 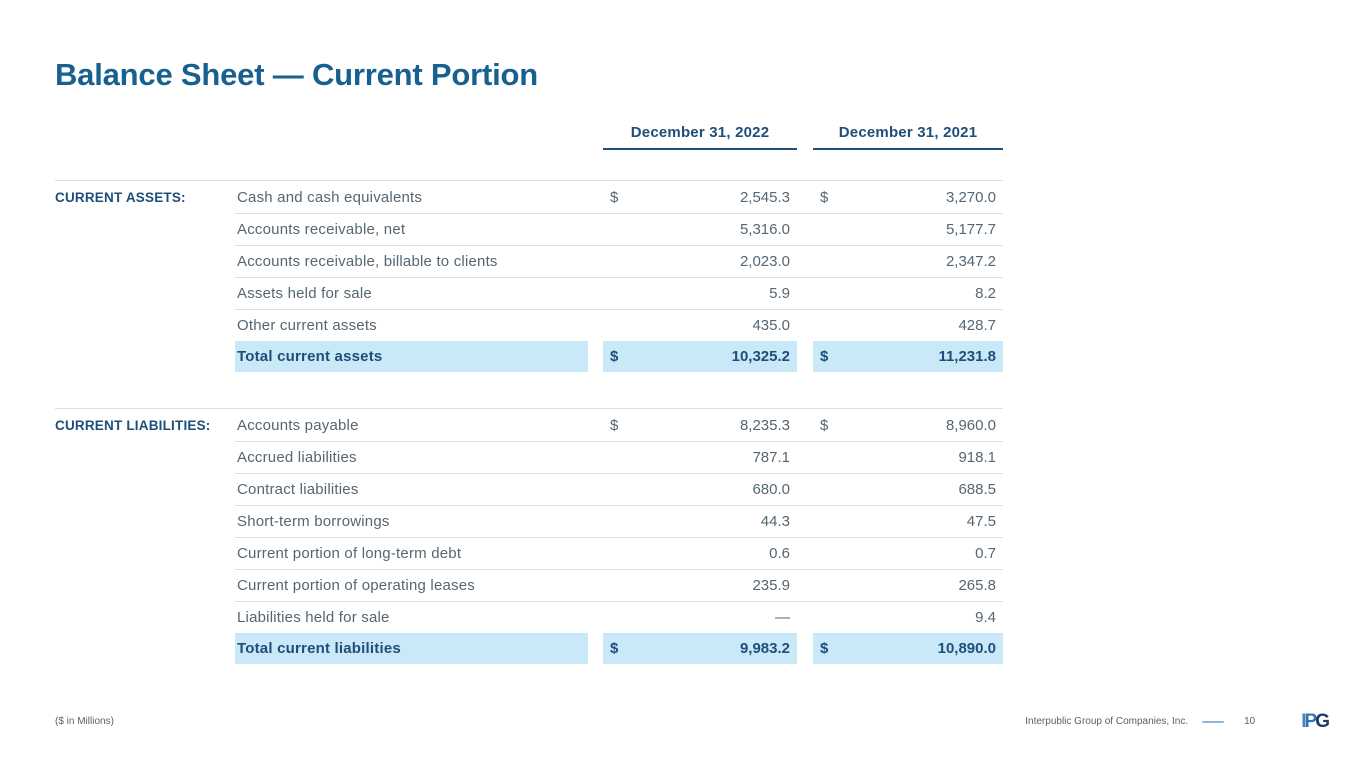 What do you see at coordinates (529, 457) in the screenshot?
I see `table-row: Accrued liabilities 787.1 918.1` at bounding box center [529, 457].